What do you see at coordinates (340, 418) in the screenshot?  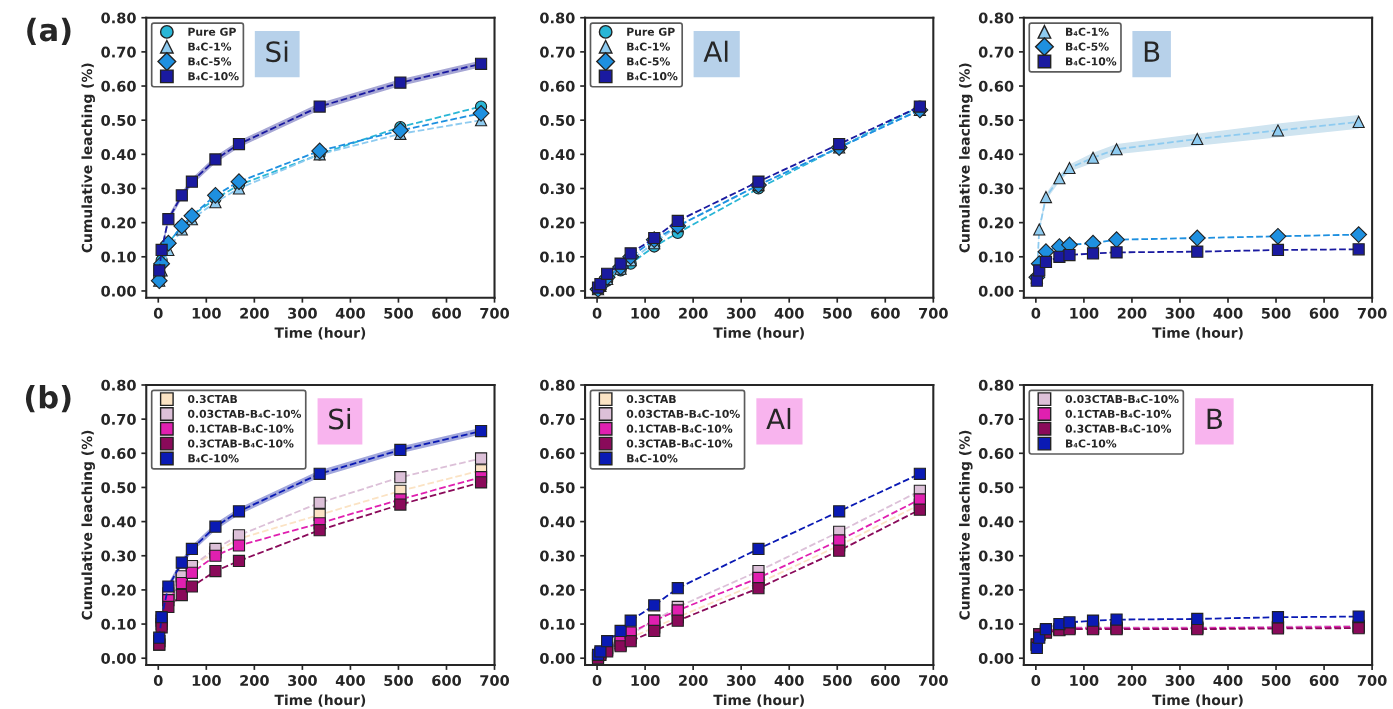 I see `annotation: Si` at bounding box center [340, 418].